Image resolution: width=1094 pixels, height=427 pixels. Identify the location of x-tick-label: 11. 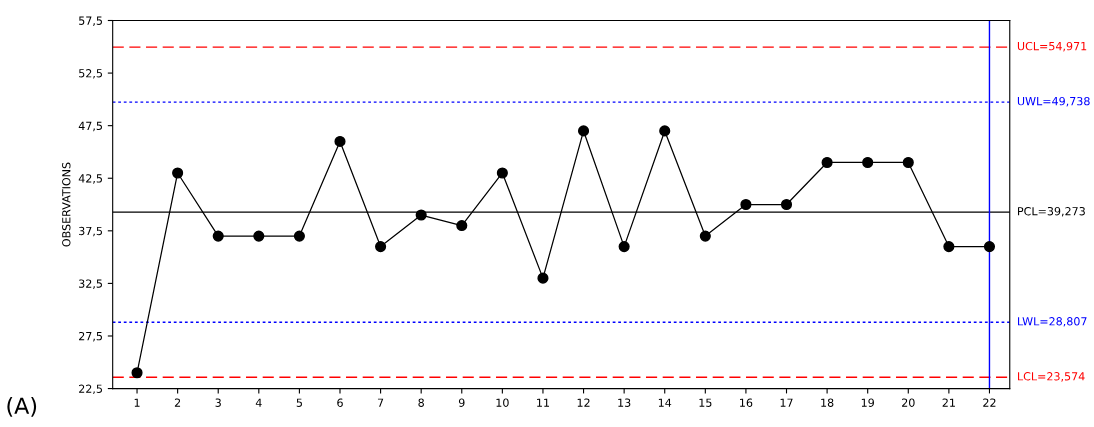
(543, 402).